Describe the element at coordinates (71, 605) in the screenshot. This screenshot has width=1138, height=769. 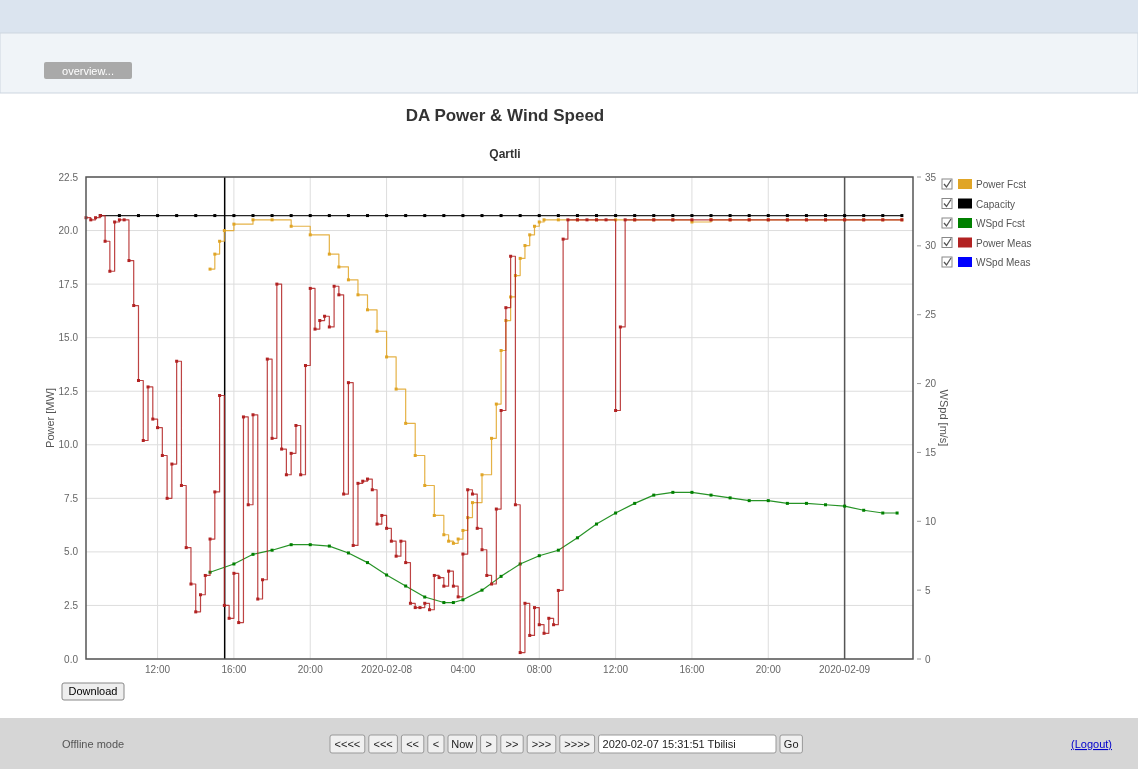
I see `y-tick-label: 2.5` at that location.